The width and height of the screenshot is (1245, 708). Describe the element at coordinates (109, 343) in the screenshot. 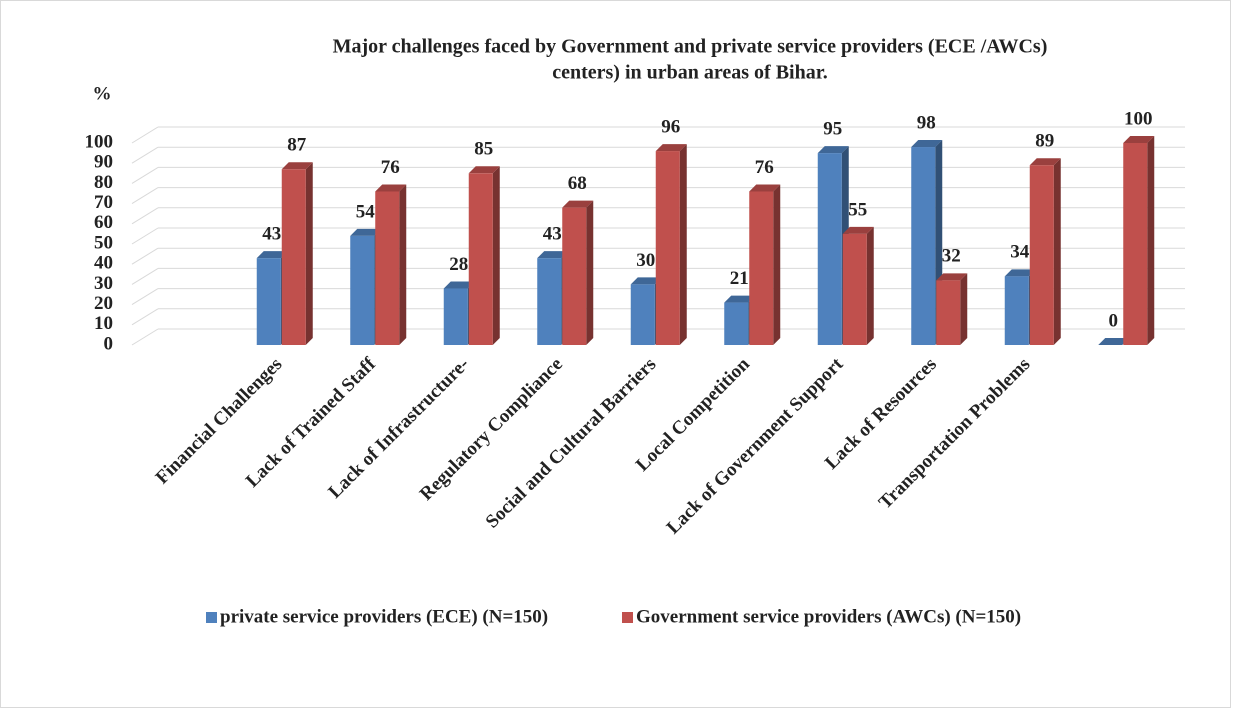

I see `y-tick-label: 0` at that location.